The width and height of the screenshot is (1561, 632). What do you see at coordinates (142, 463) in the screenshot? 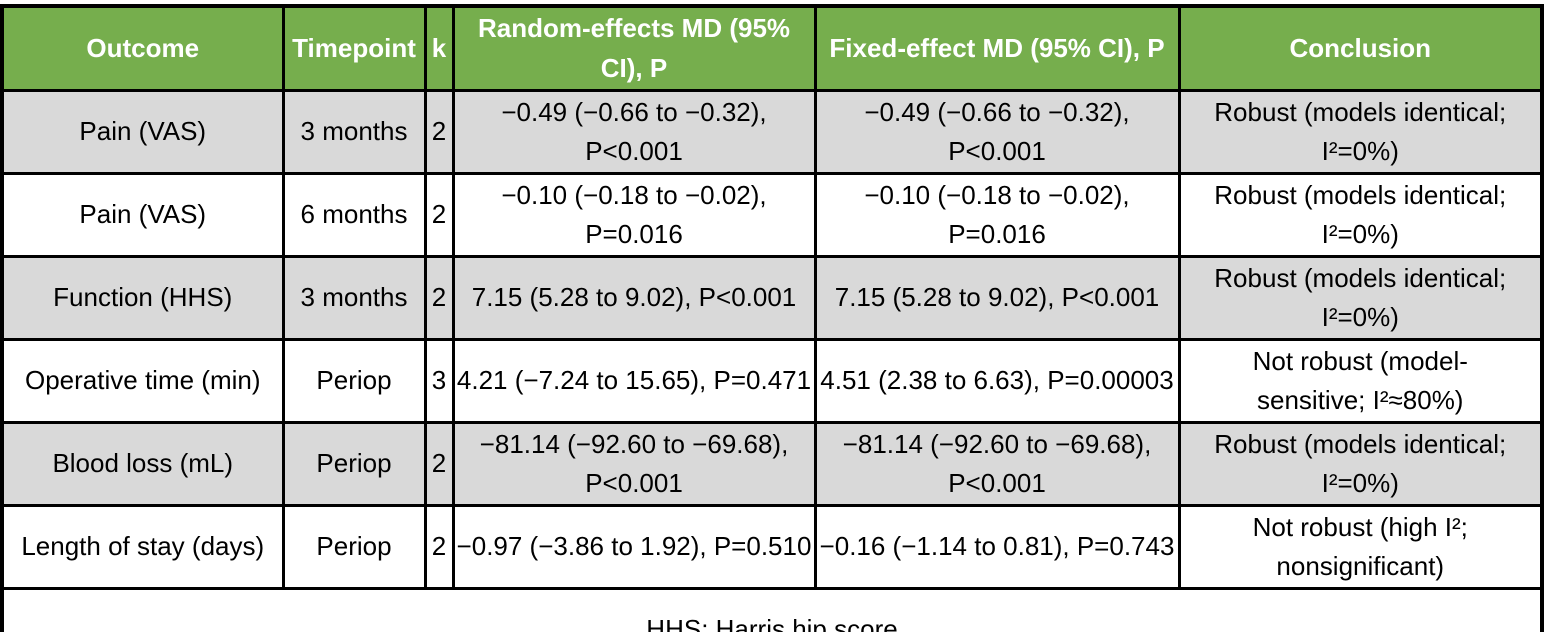
I see `cell-outcome: Blood loss (mL)` at bounding box center [142, 463].